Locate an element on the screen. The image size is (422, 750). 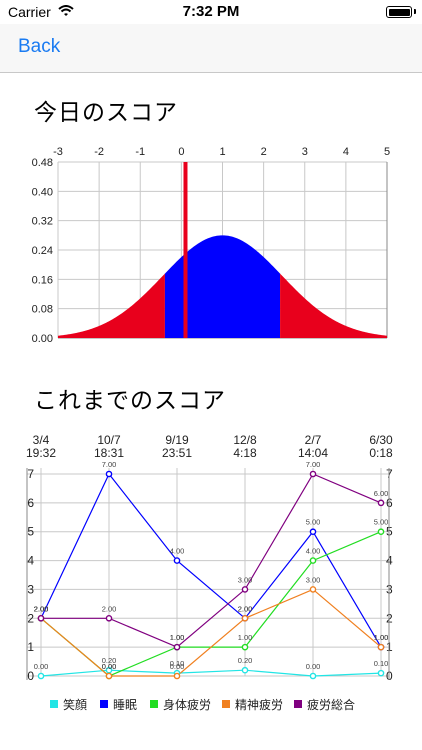
y-tick-label: 0.00 is located at coordinates (42, 339).